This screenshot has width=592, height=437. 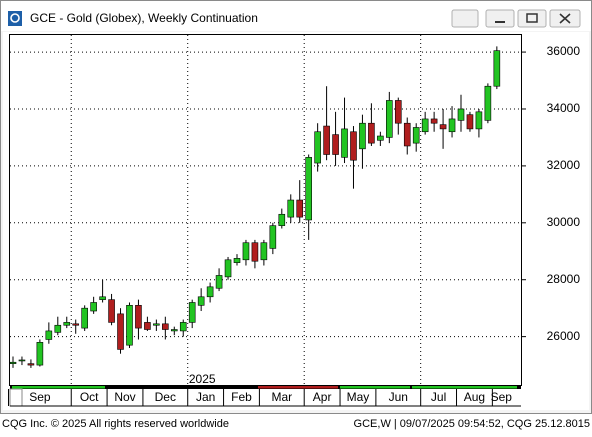 What do you see at coordinates (144, 18) in the screenshot?
I see `window-title: GCE - Gold (Globex), Weekly Continuation` at bounding box center [144, 18].